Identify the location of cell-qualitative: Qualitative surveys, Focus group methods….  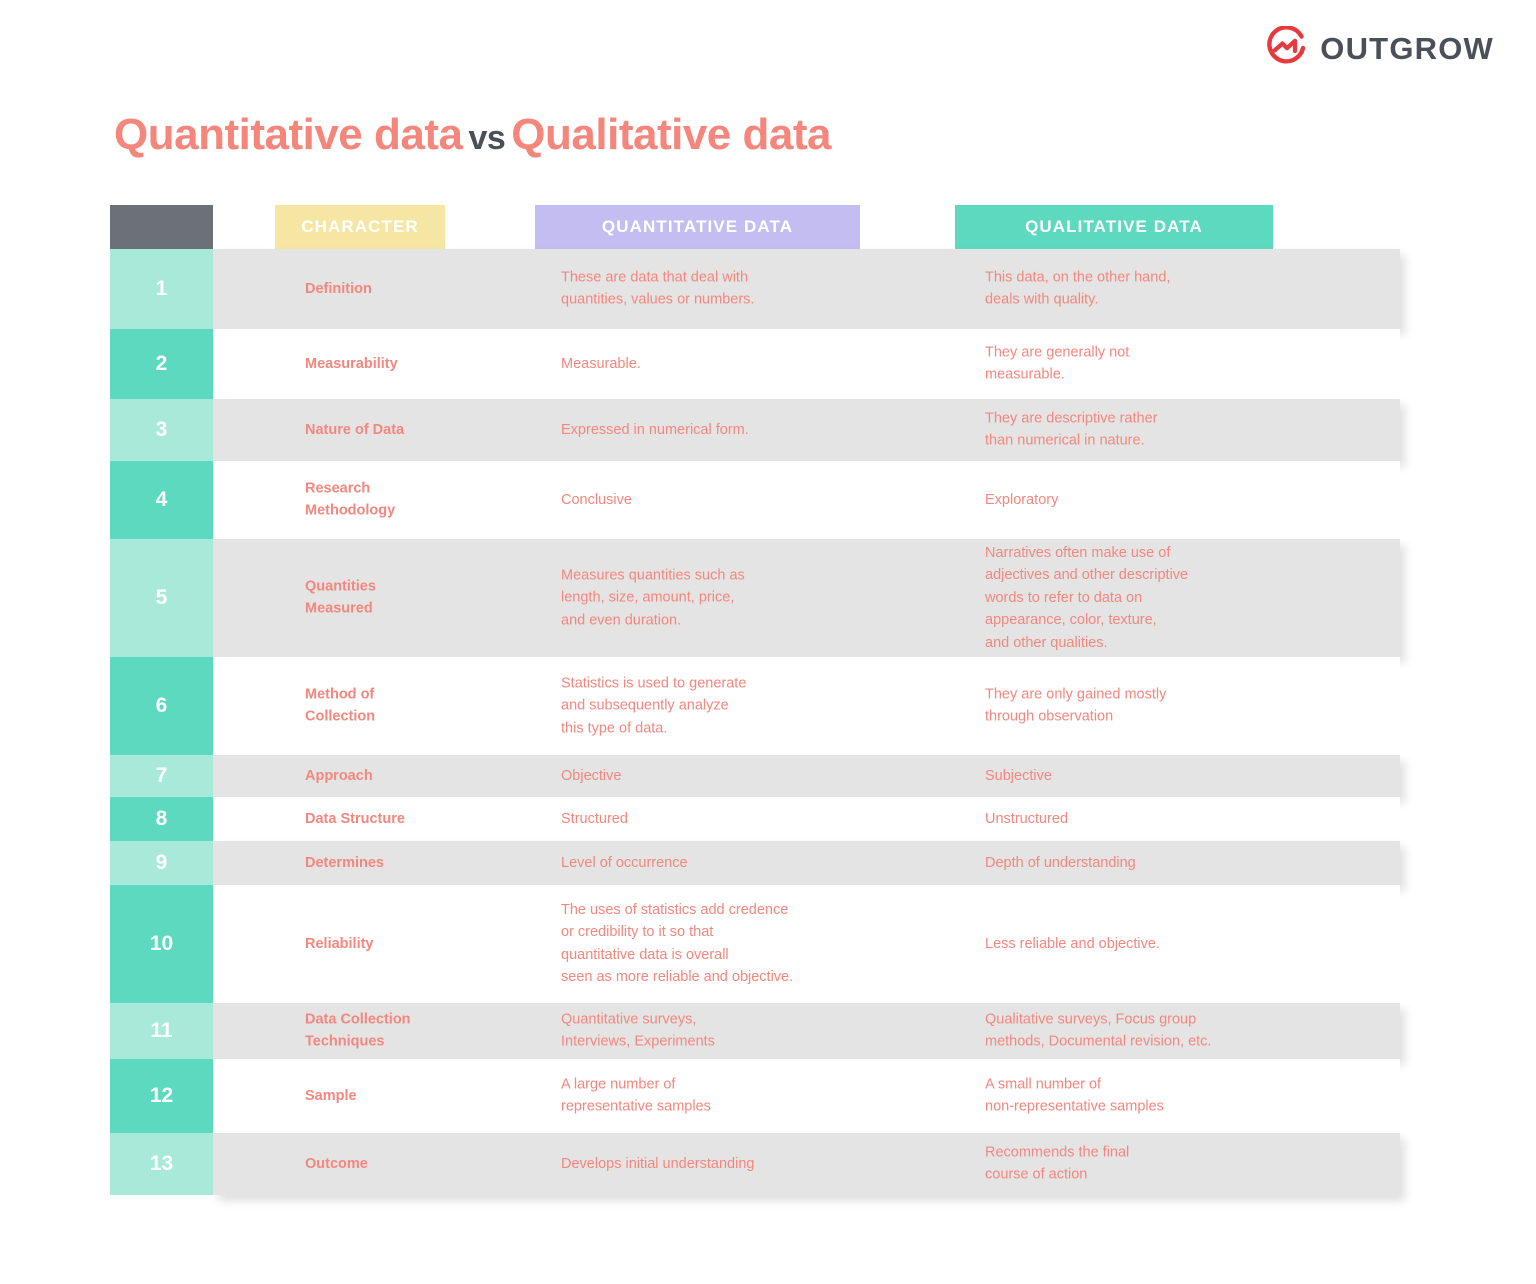
(1098, 1030).